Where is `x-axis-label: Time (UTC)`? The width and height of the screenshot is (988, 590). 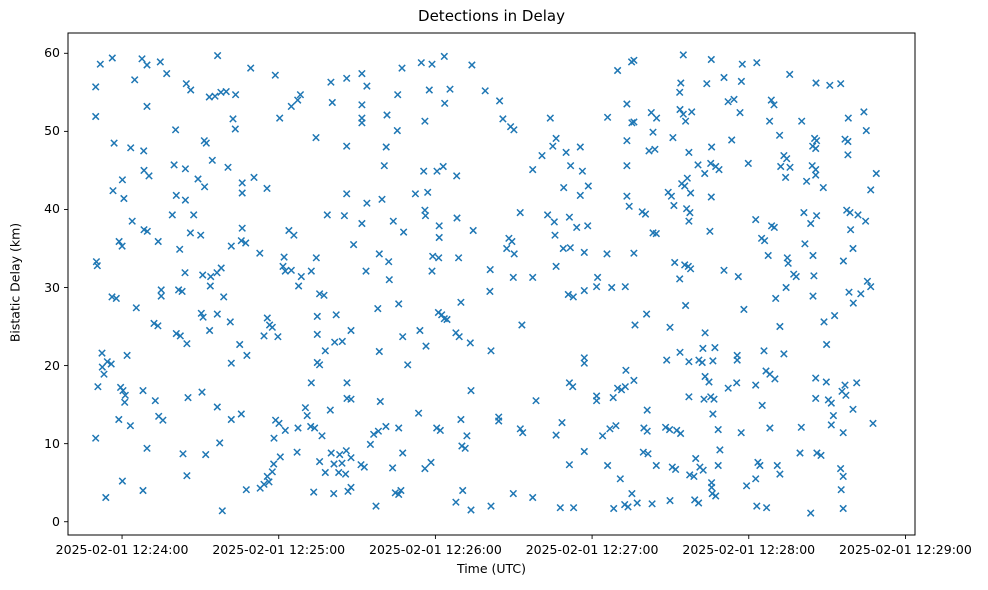
x-axis-label: Time (UTC) is located at coordinates (491, 568).